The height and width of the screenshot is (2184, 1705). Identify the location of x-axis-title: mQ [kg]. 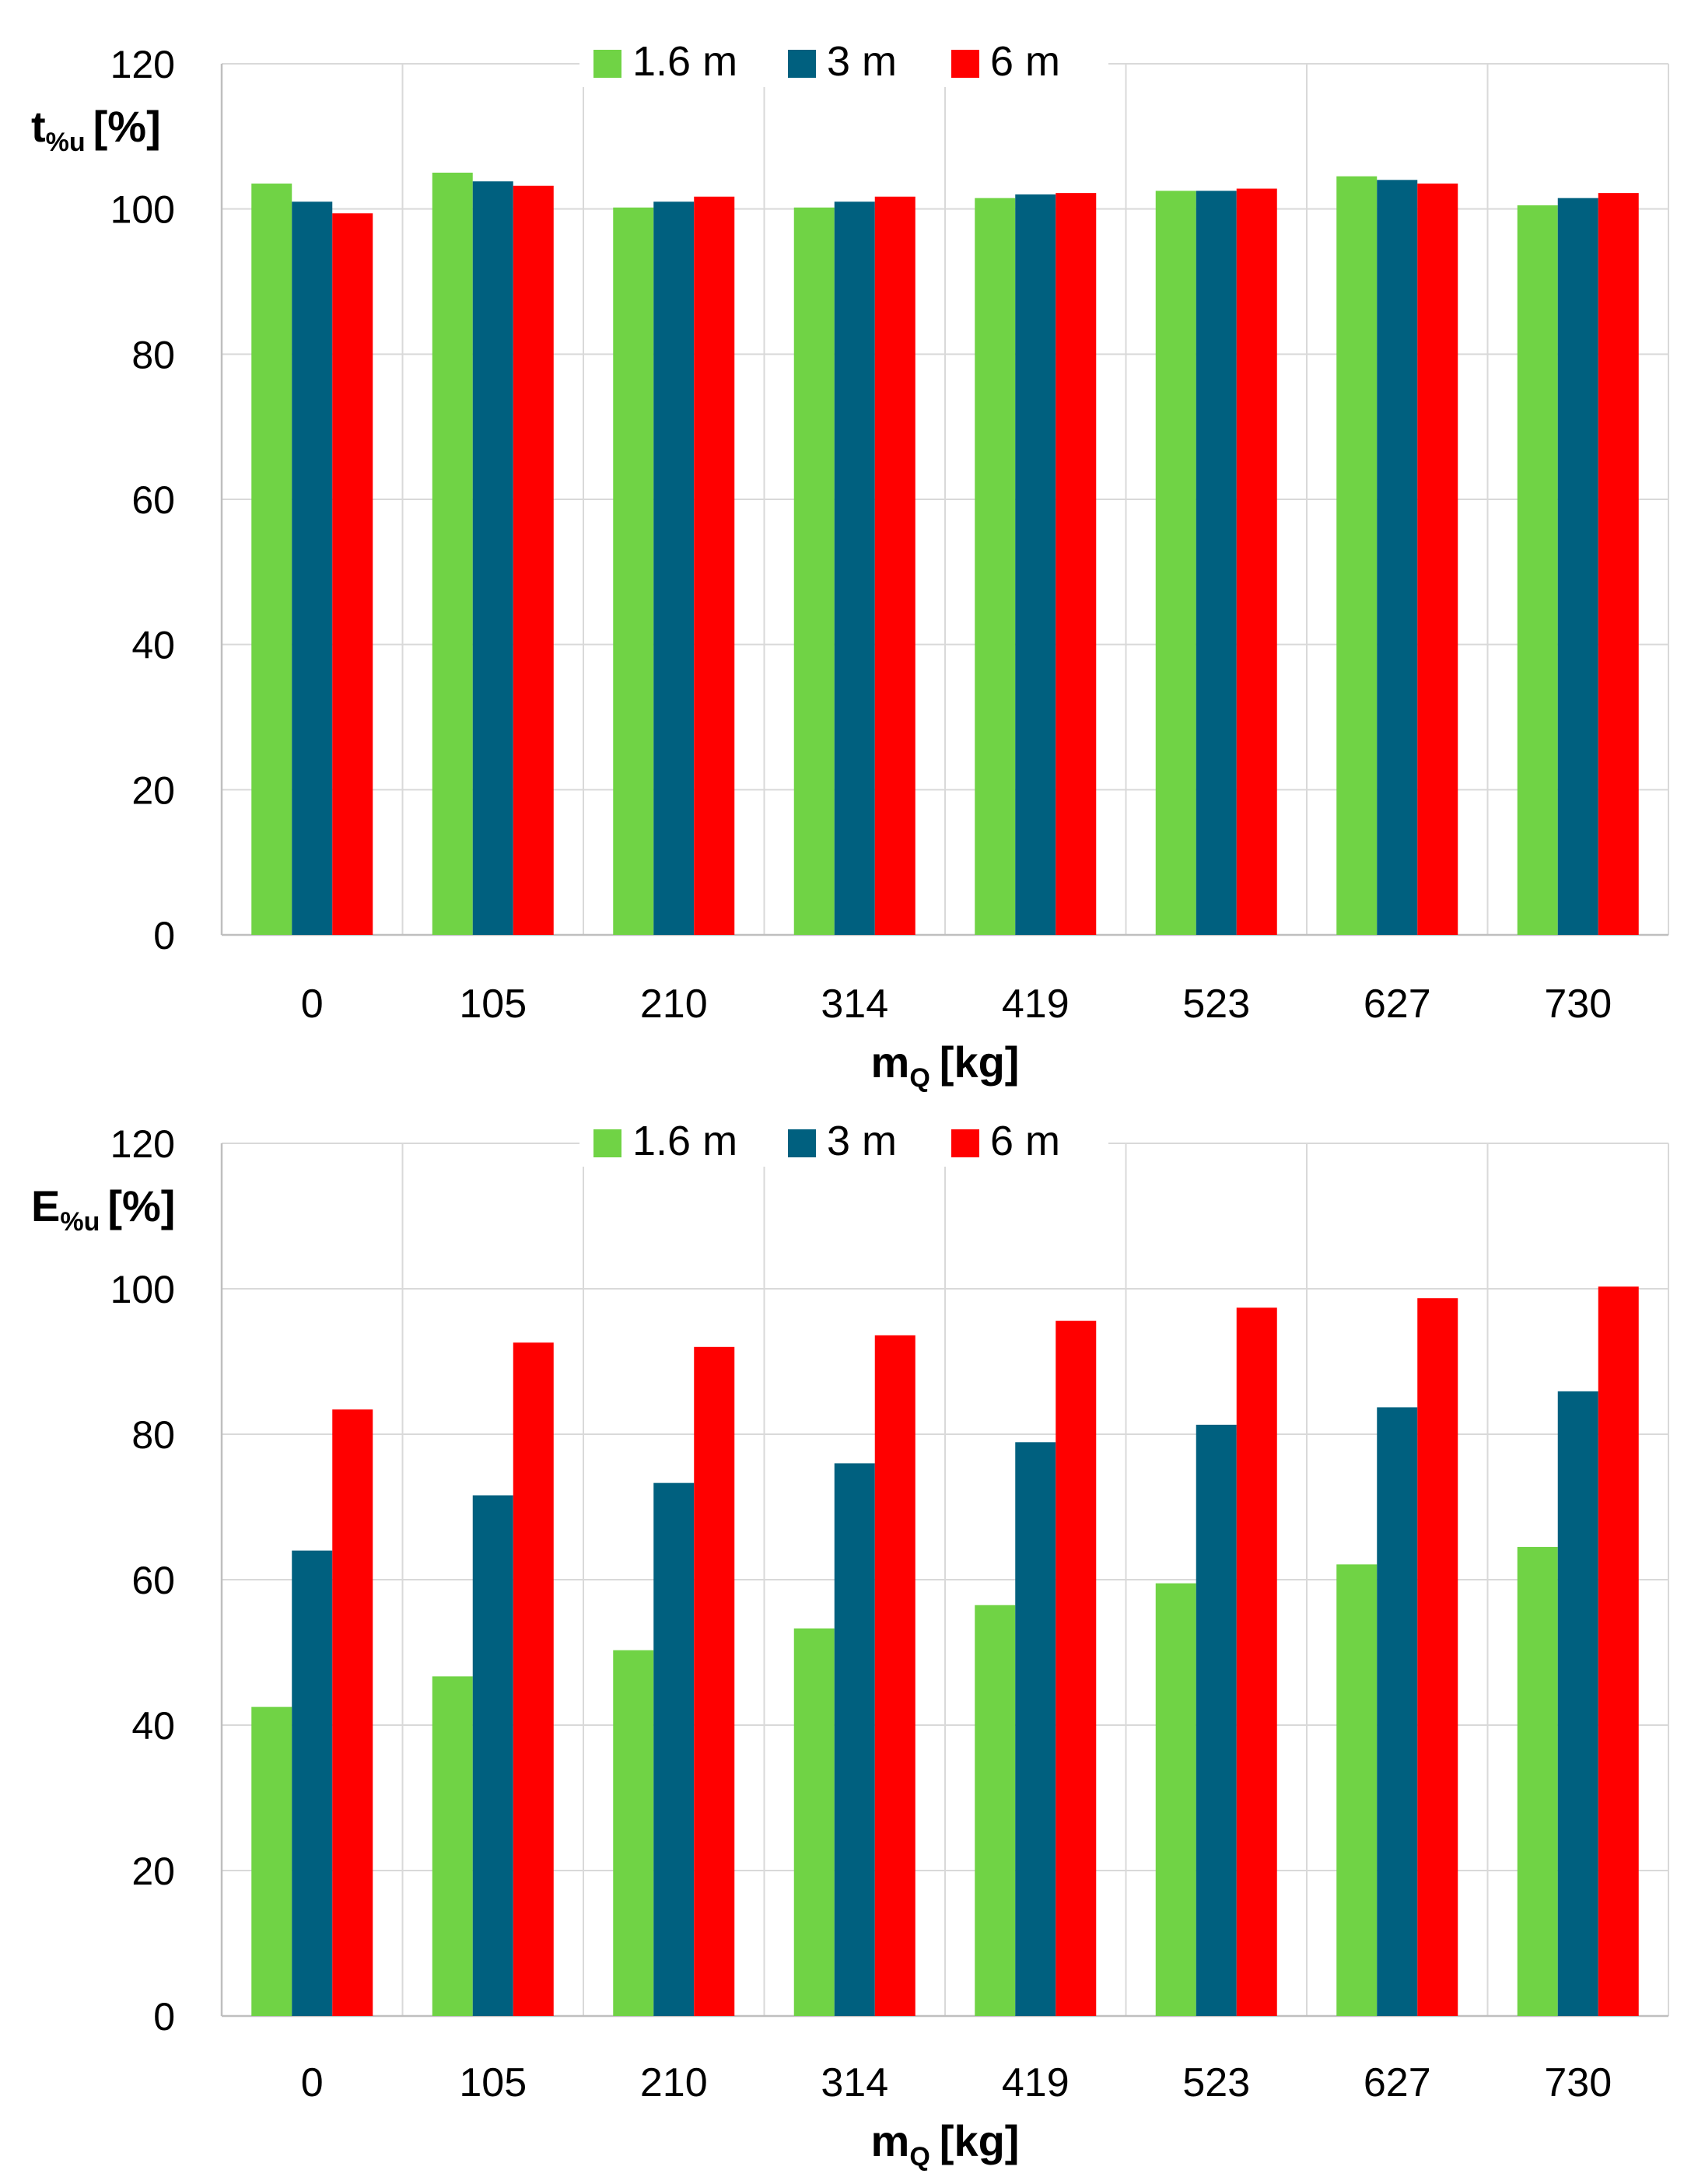
(945, 1066).